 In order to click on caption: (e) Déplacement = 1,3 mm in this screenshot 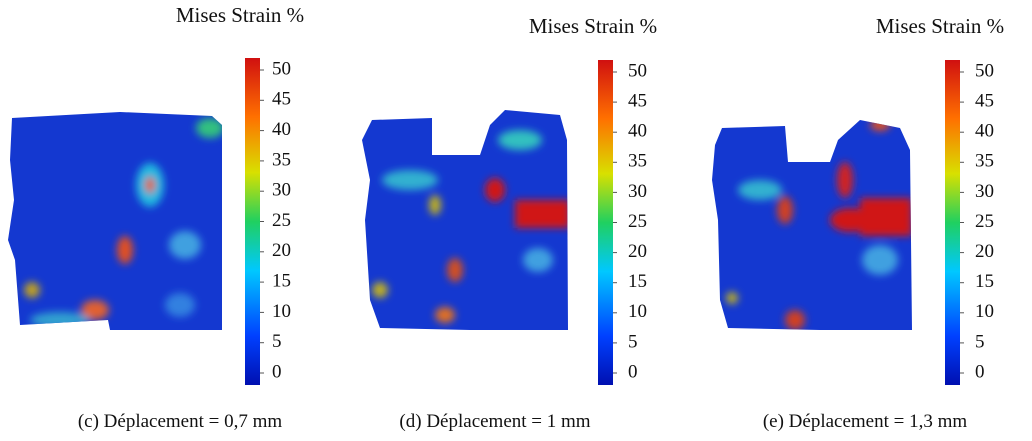, I will do `click(865, 421)`.